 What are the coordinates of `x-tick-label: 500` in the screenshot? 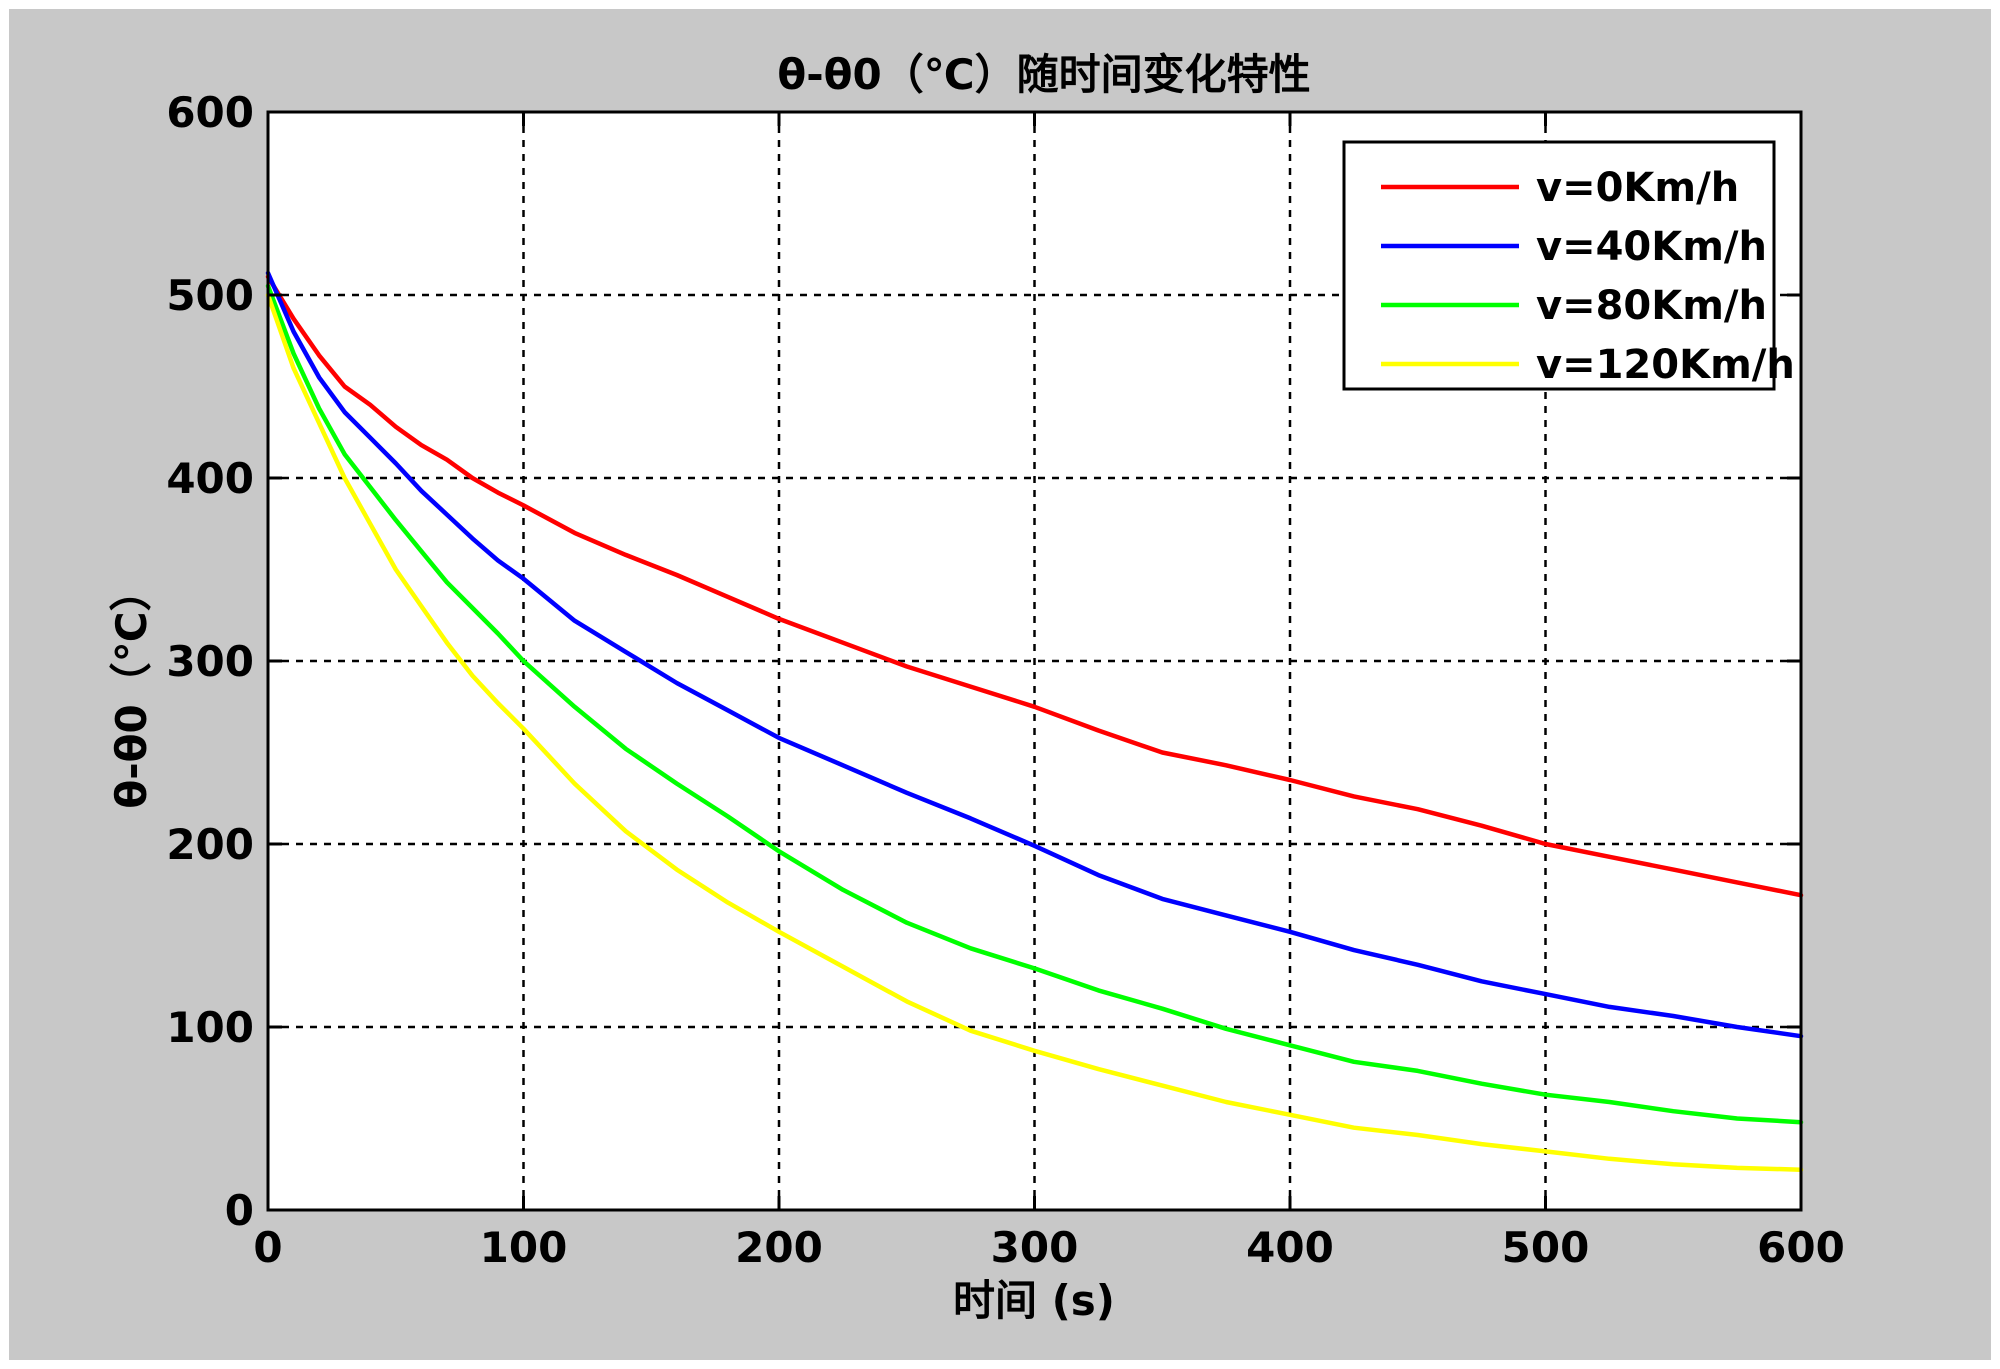 It's located at (1546, 1247).